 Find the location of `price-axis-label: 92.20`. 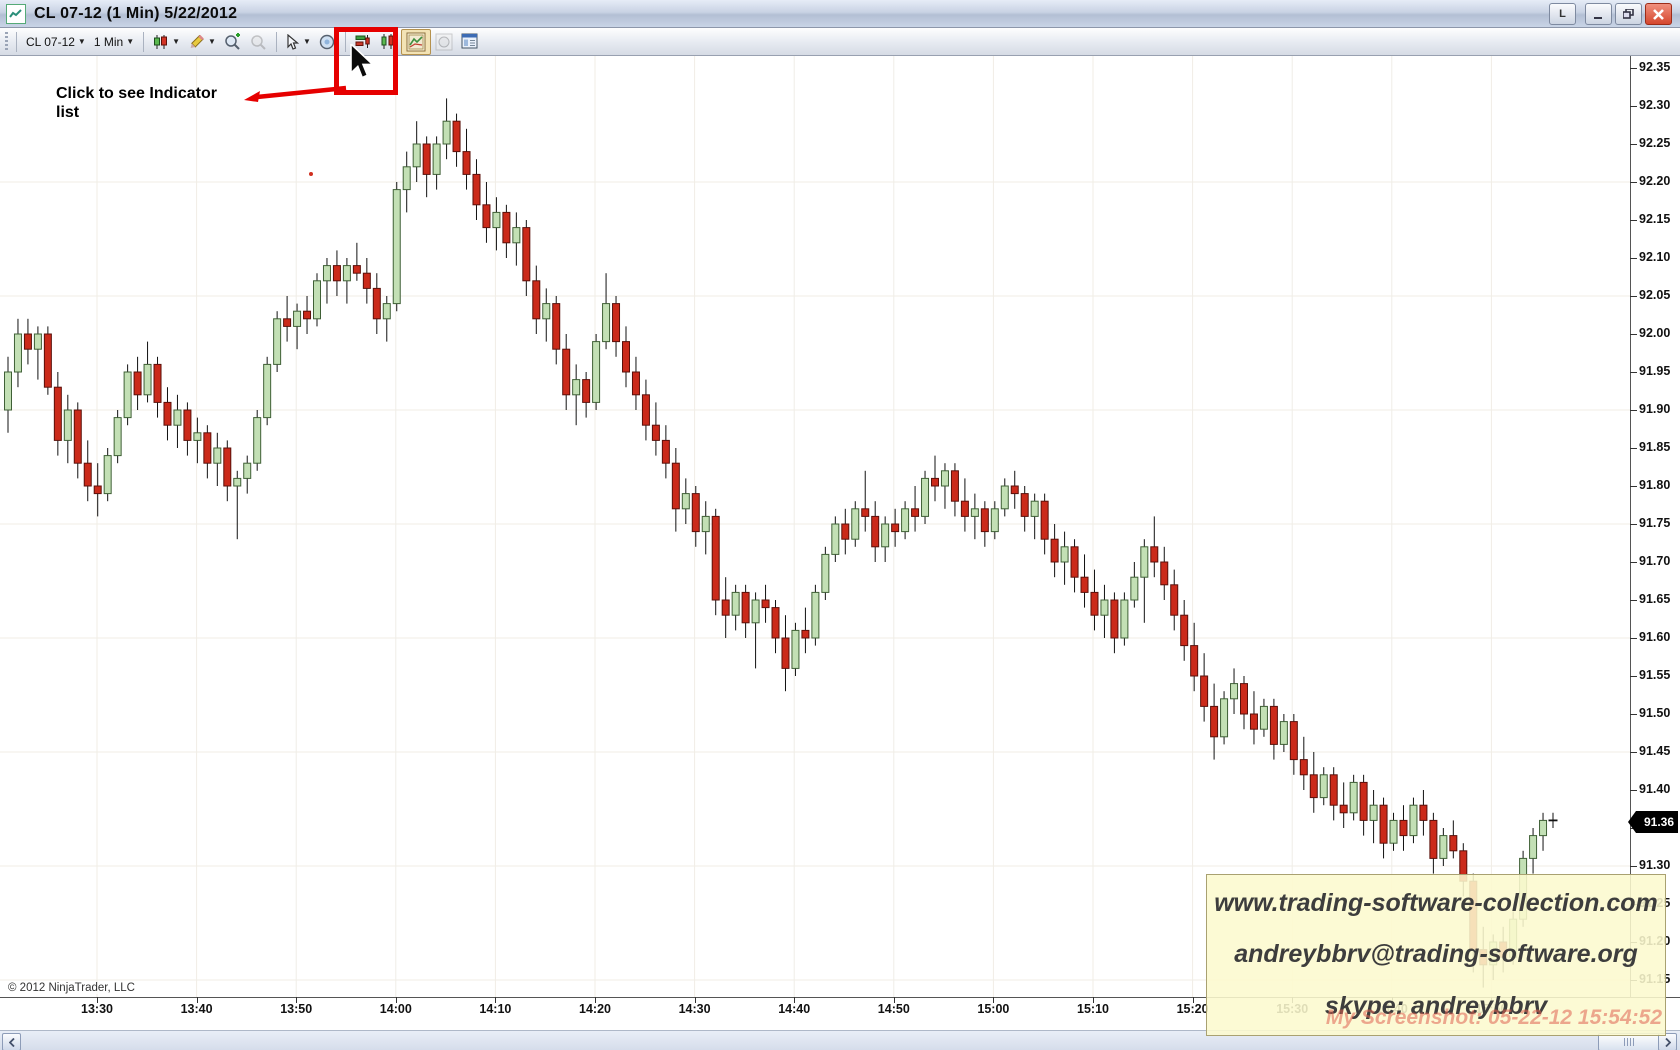

price-axis-label: 92.20 is located at coordinates (1655, 181).